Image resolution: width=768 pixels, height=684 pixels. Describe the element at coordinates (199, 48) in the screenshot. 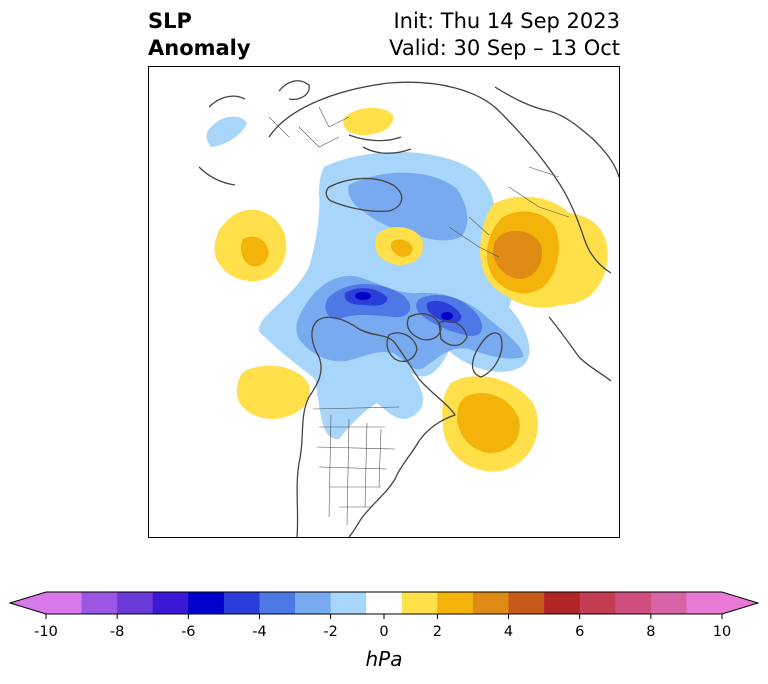

I see `title-variable-line2: Anomaly` at that location.